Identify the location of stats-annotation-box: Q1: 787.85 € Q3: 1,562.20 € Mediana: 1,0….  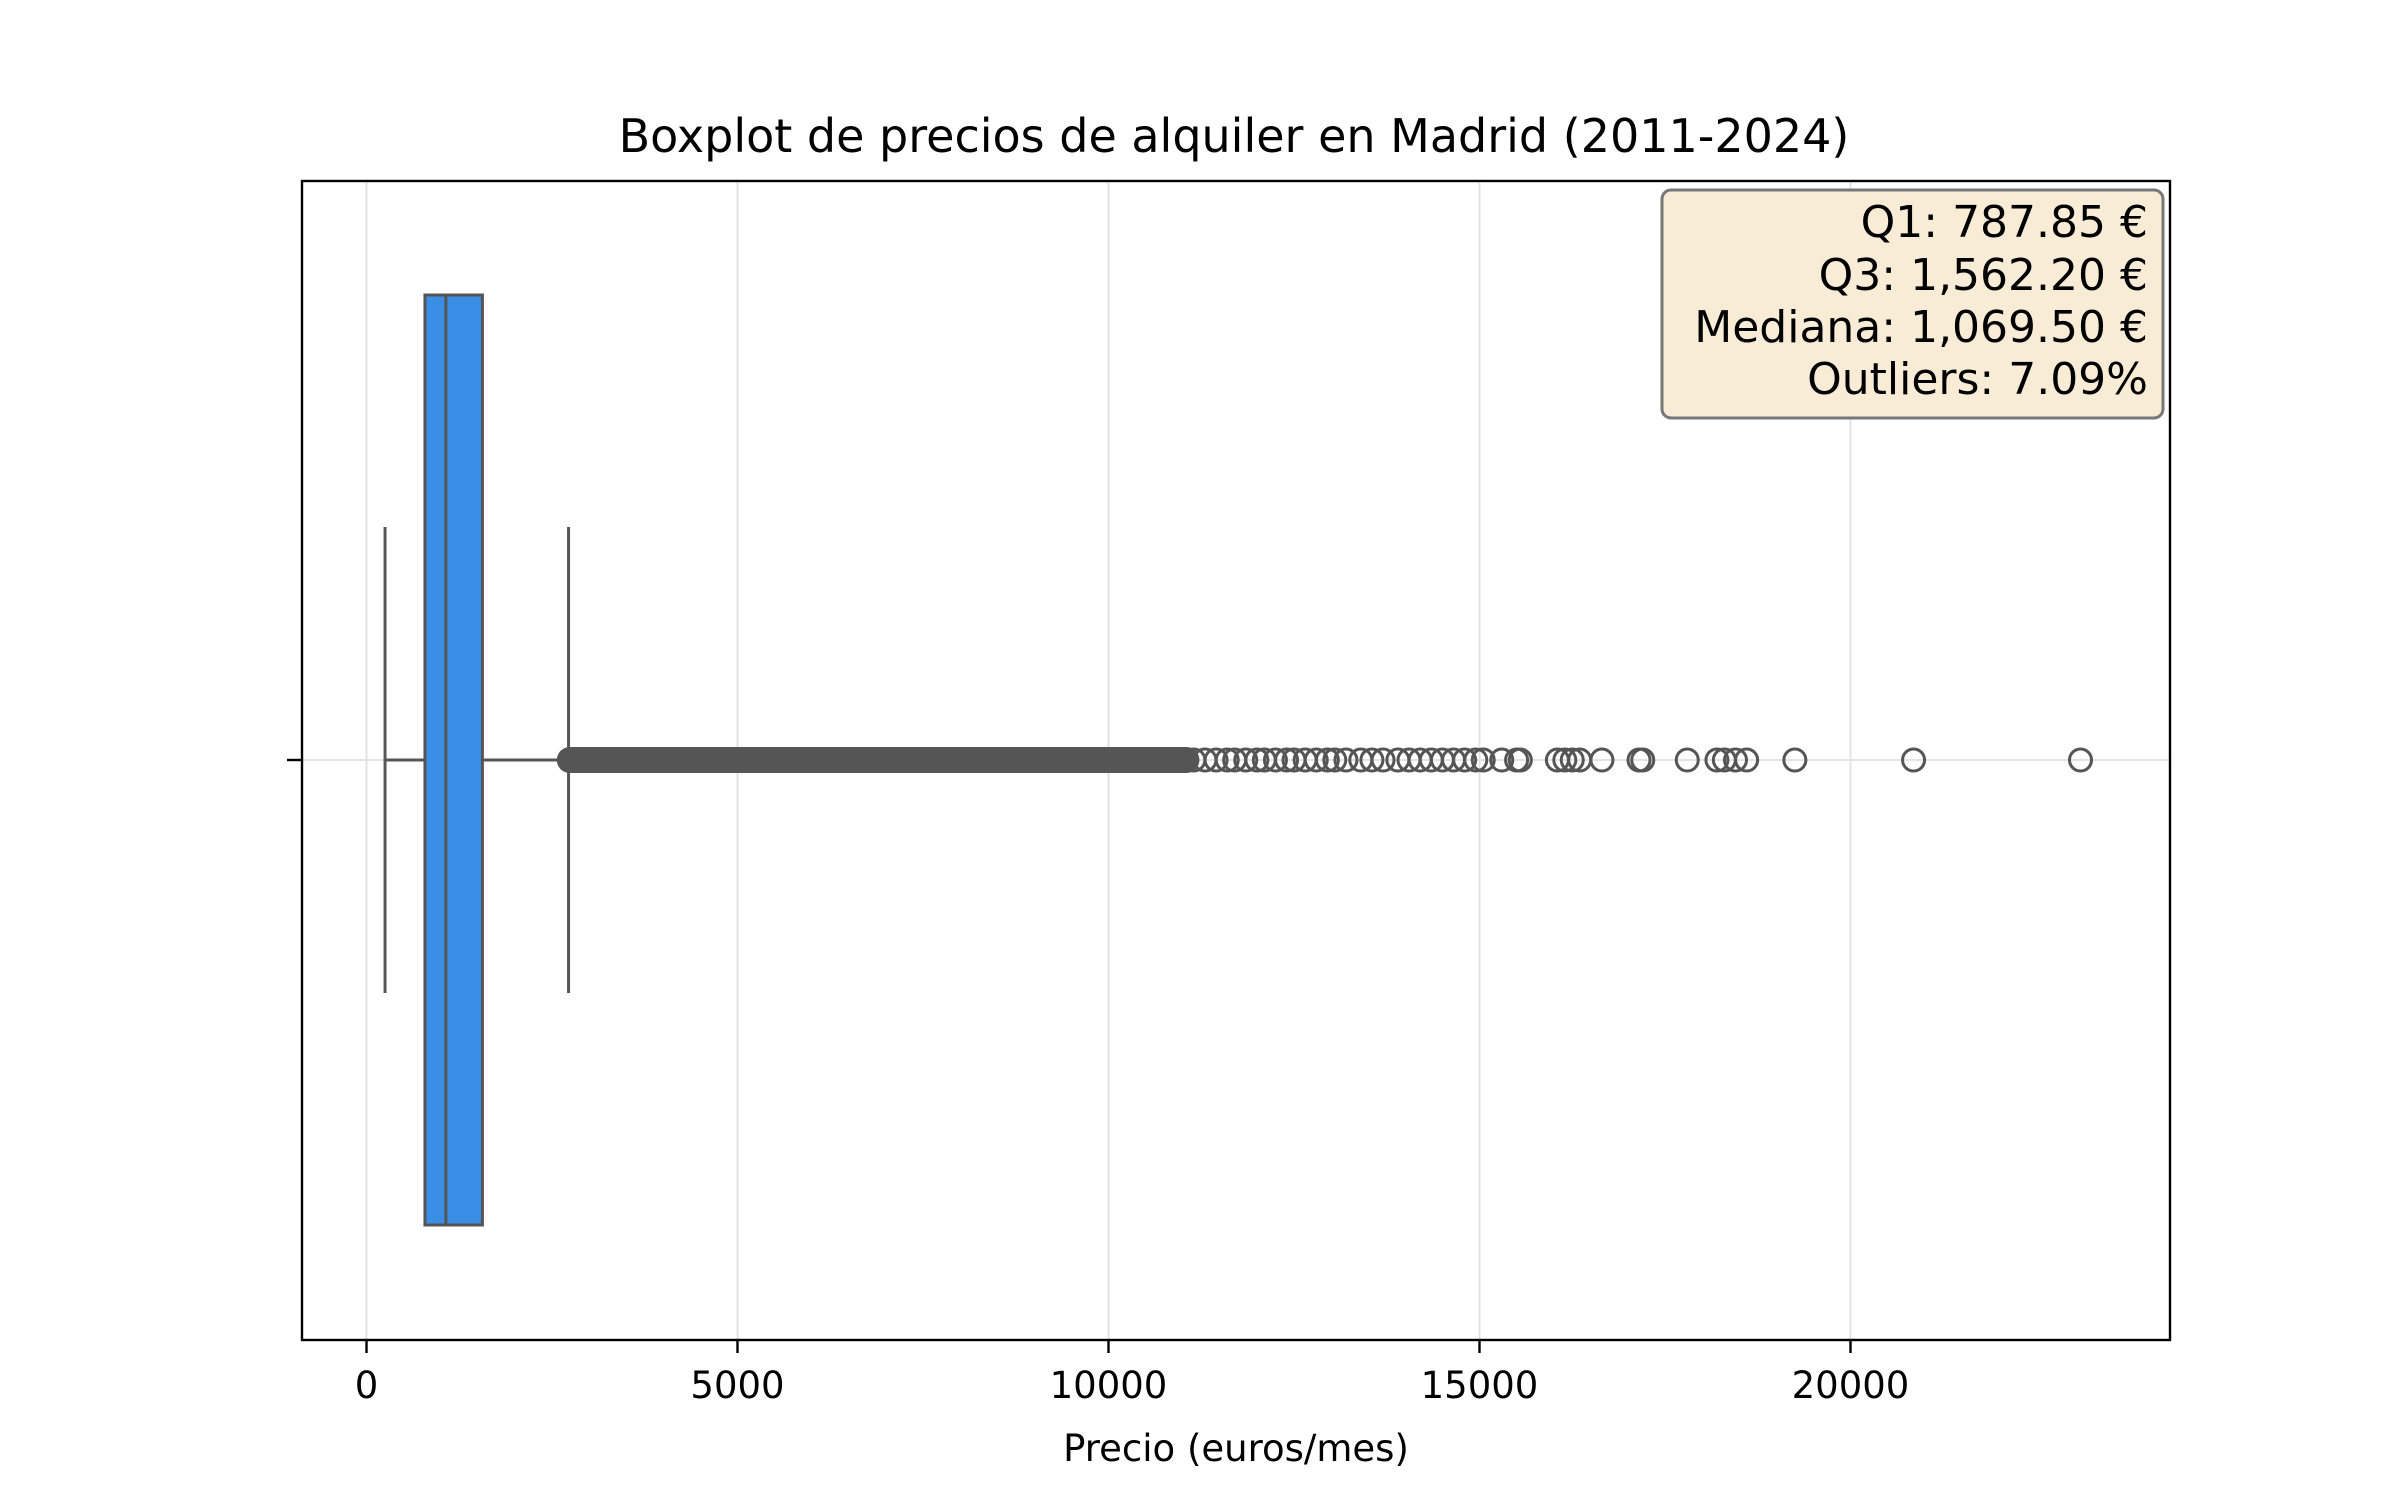
(1912, 304).